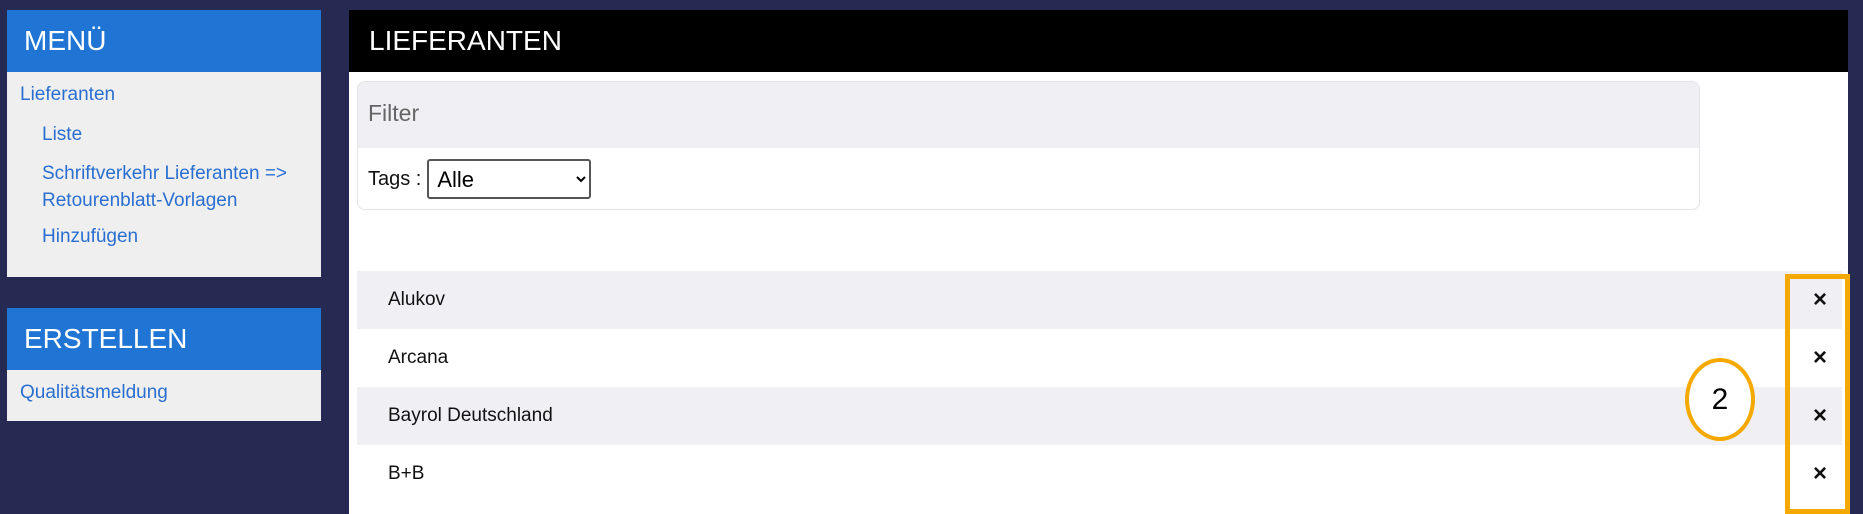 The height and width of the screenshot is (514, 1863). I want to click on filter-title: Filter, so click(1028, 115).